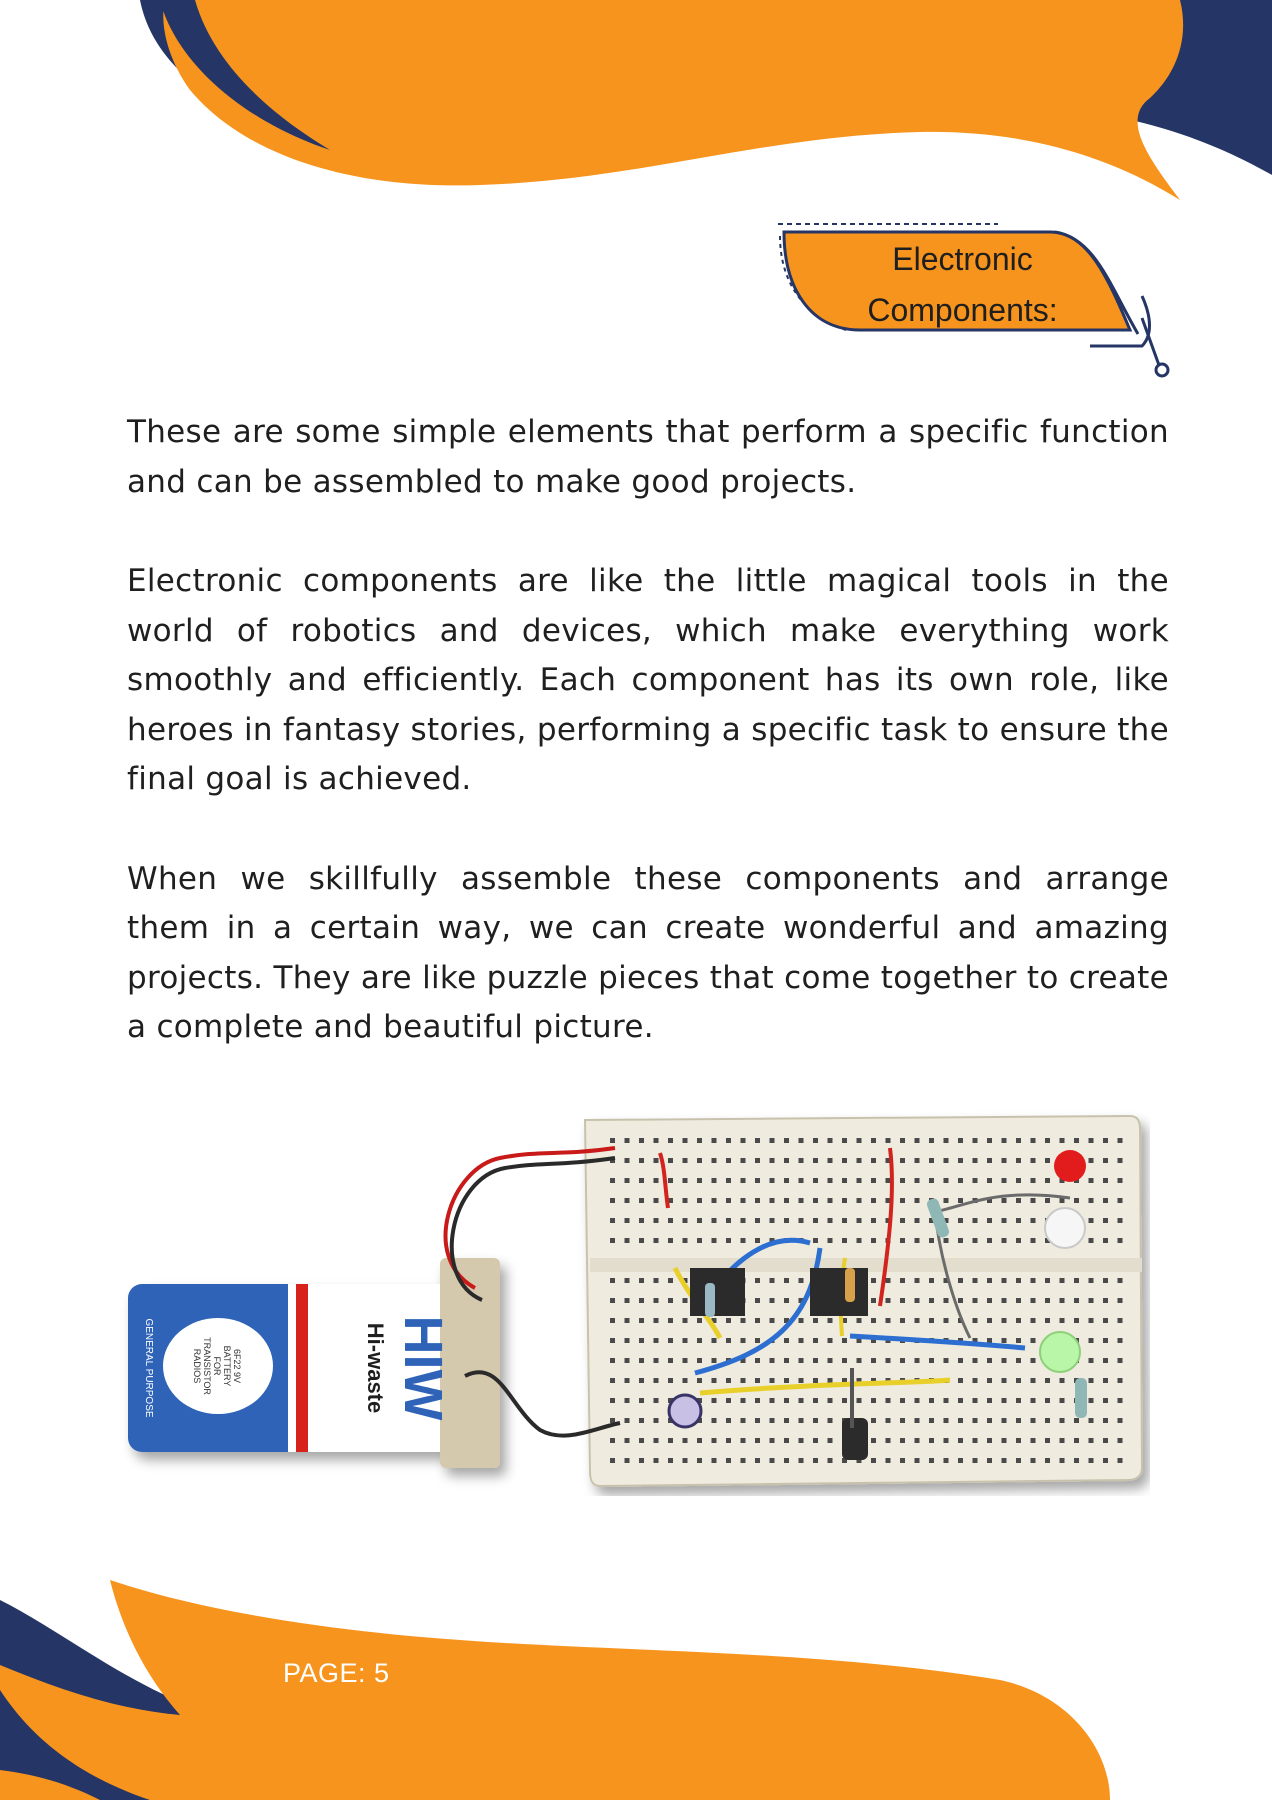 The height and width of the screenshot is (1800, 1272). Describe the element at coordinates (217, 1366) in the screenshot. I see `battery-spec-3: FOR` at that location.